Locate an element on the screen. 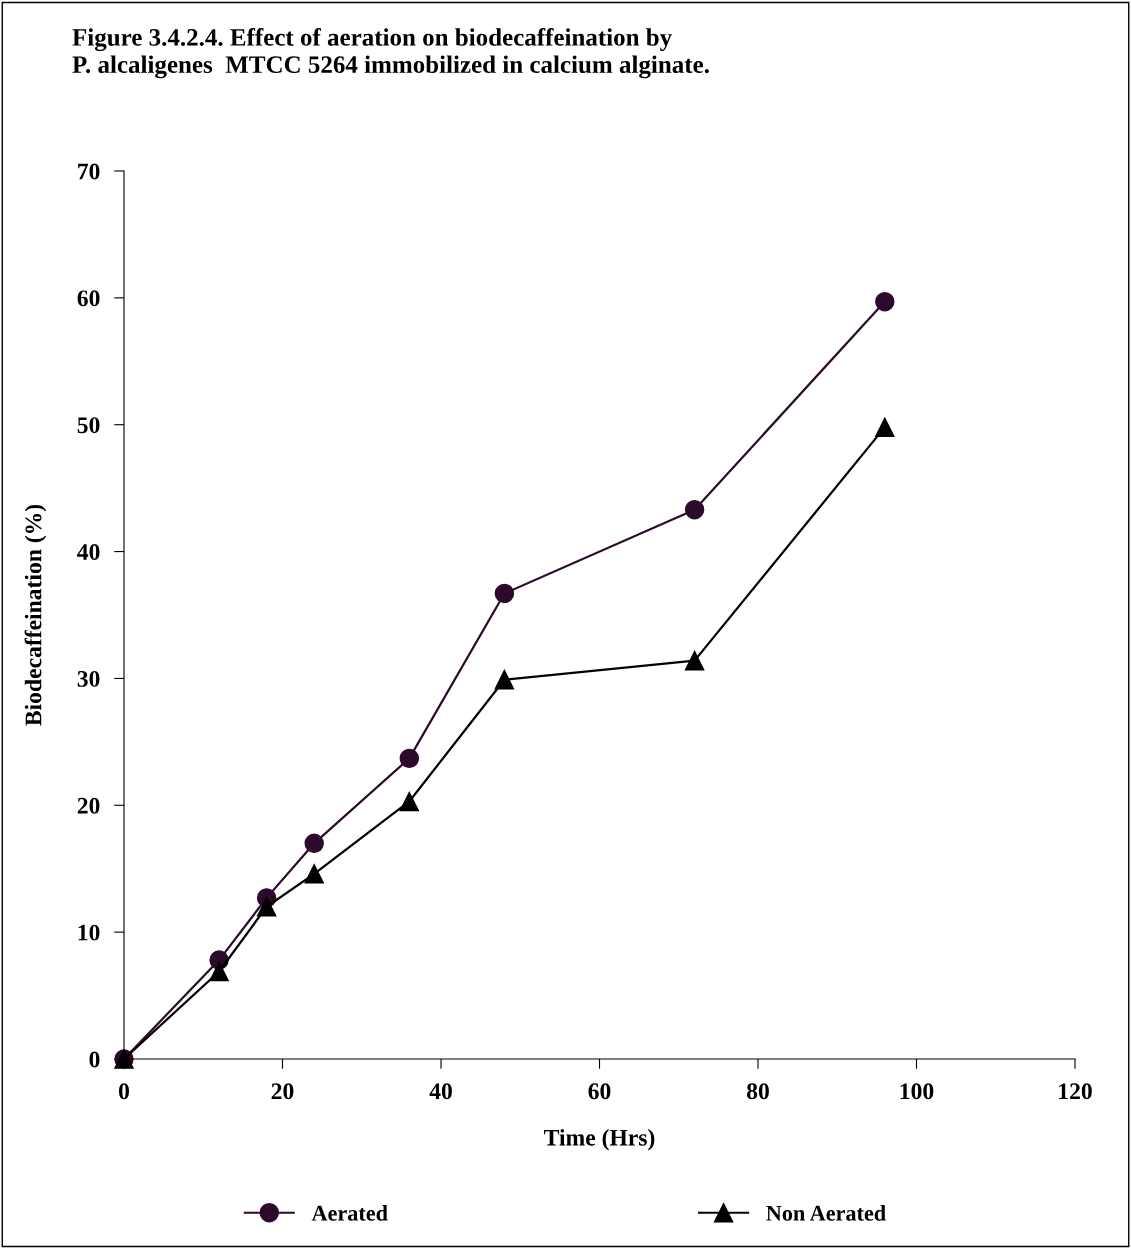 The image size is (1131, 1249). x-tick-label: 40 is located at coordinates (440, 1091).